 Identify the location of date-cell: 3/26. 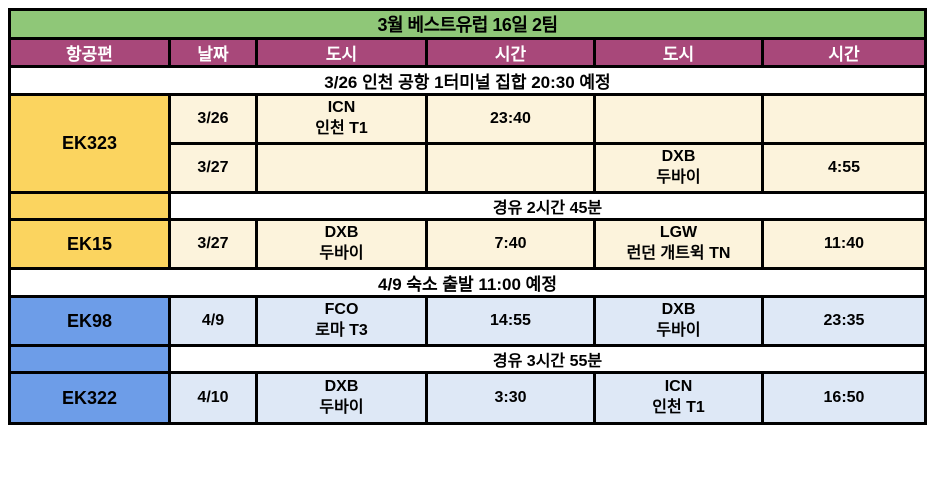
(213, 119).